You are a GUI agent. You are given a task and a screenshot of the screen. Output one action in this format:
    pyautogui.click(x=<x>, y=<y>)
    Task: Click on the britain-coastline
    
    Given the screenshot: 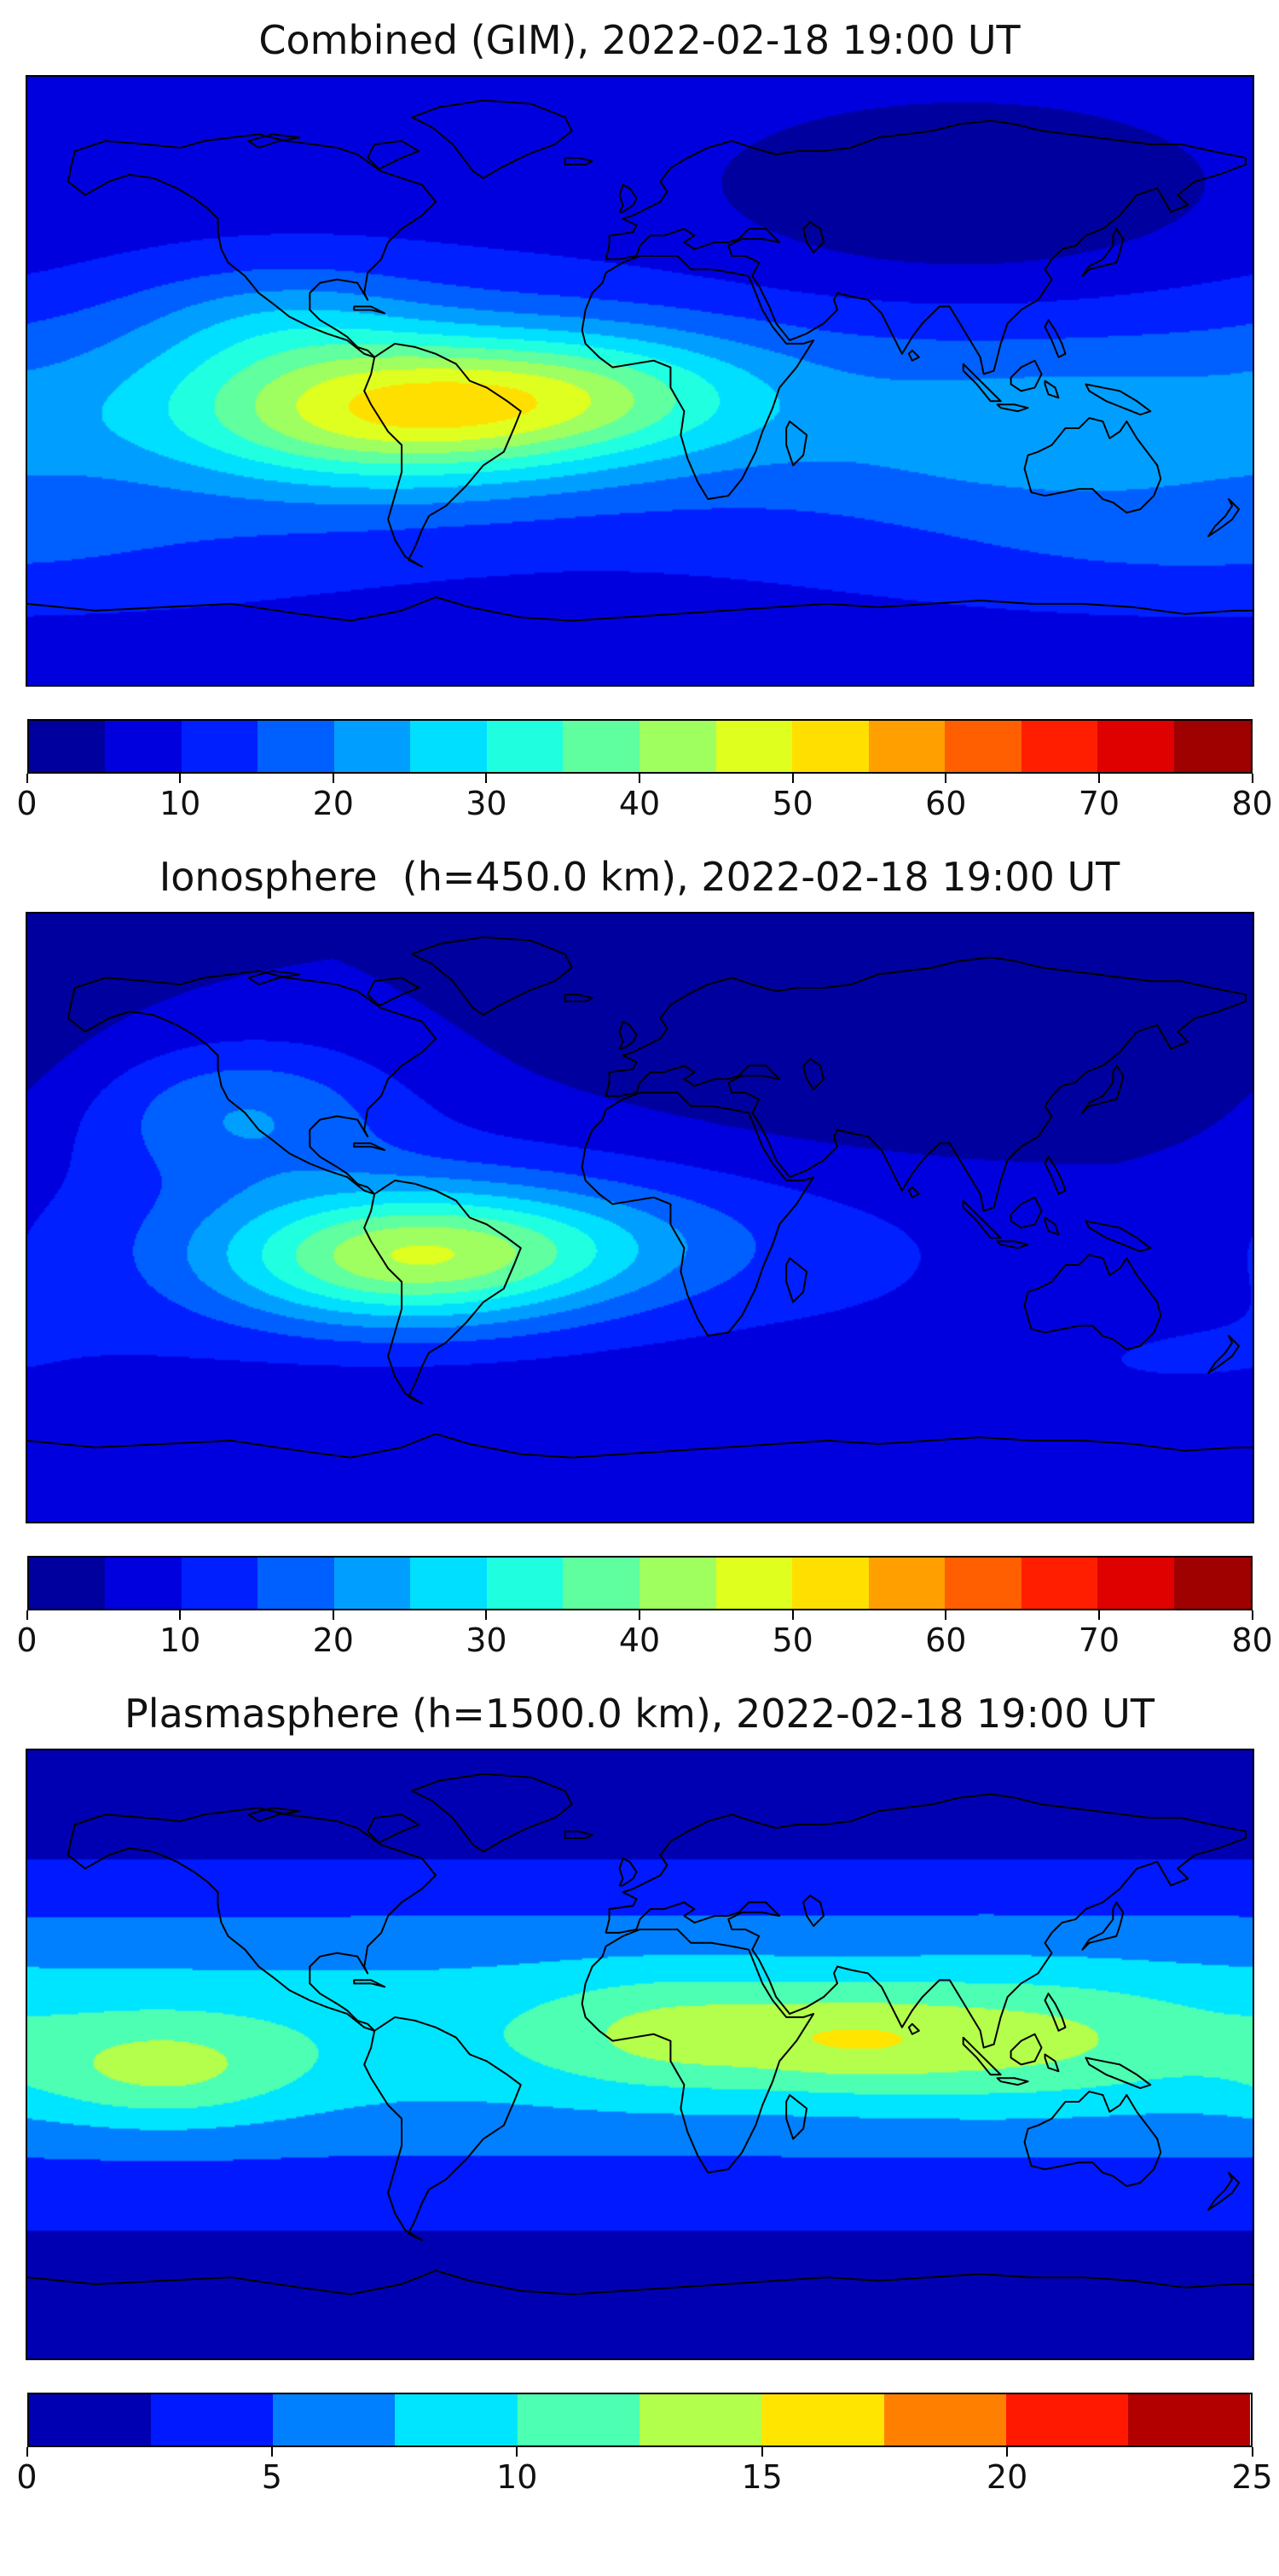 What is the action you would take?
    pyautogui.click(x=627, y=1872)
    